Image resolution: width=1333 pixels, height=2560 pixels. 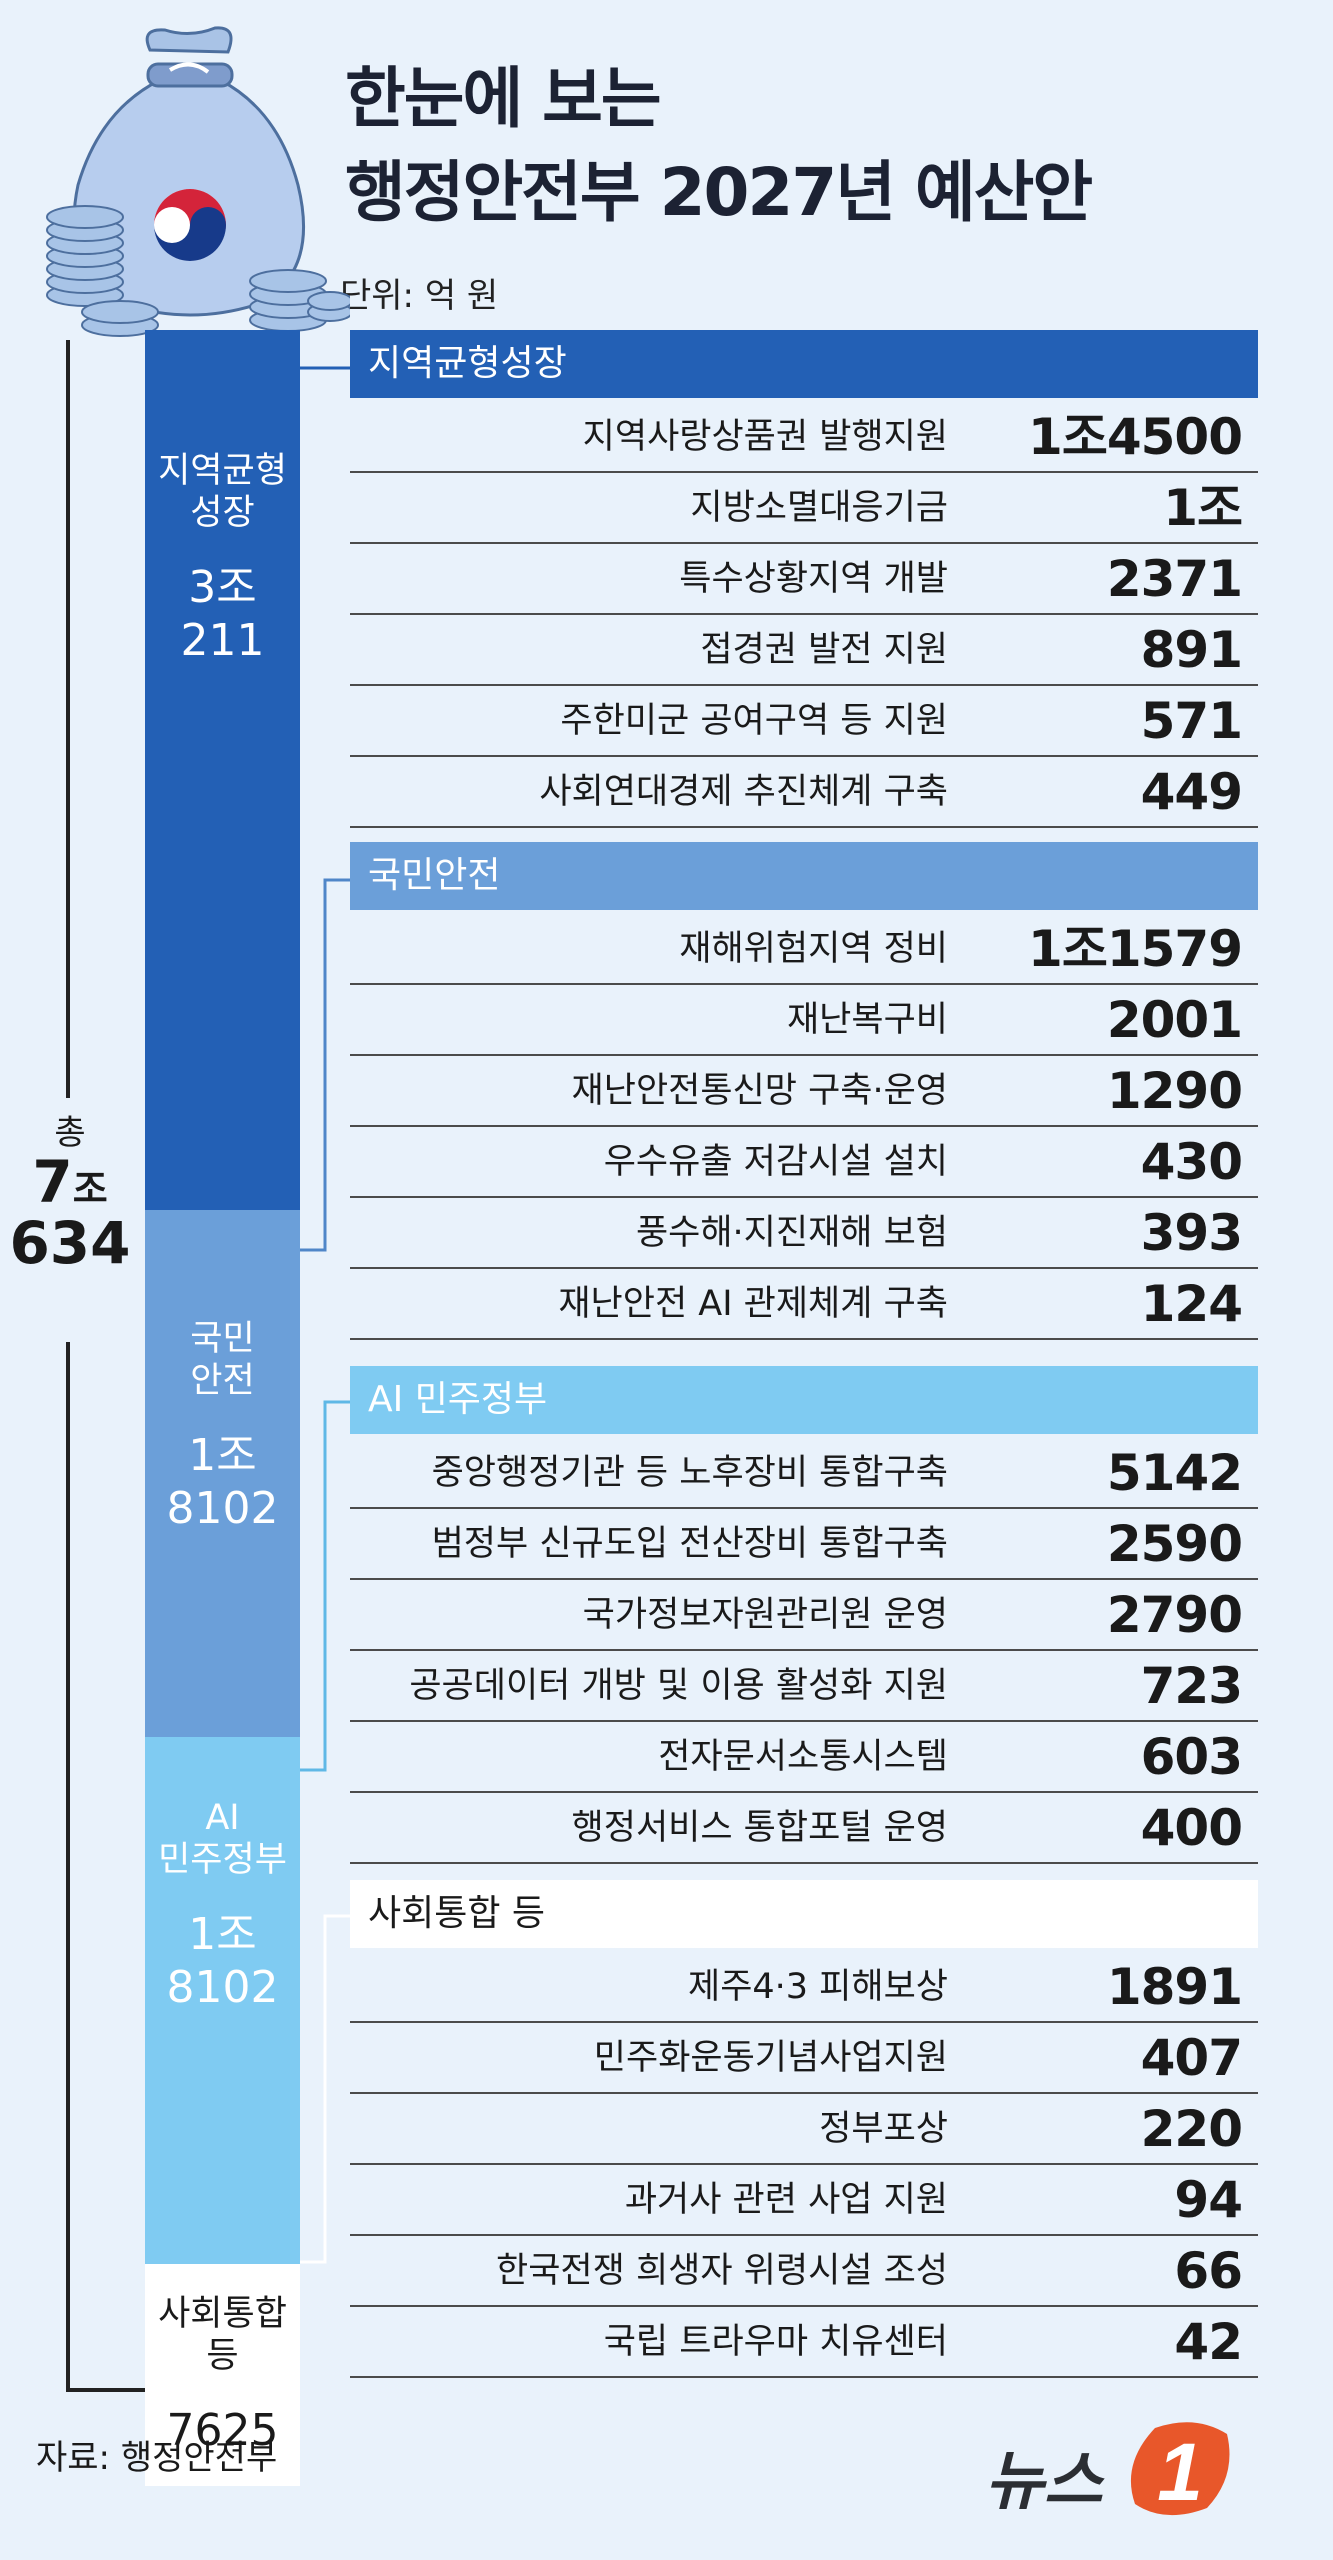 I want to click on total-value-trillions: 7, so click(x=52, y=1181).